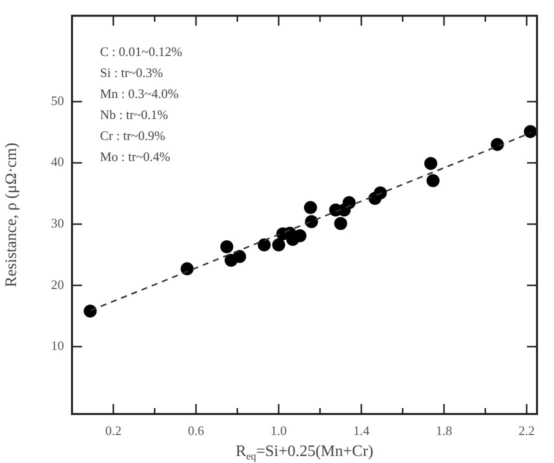  What do you see at coordinates (278, 430) in the screenshot?
I see `text: 1.0` at bounding box center [278, 430].